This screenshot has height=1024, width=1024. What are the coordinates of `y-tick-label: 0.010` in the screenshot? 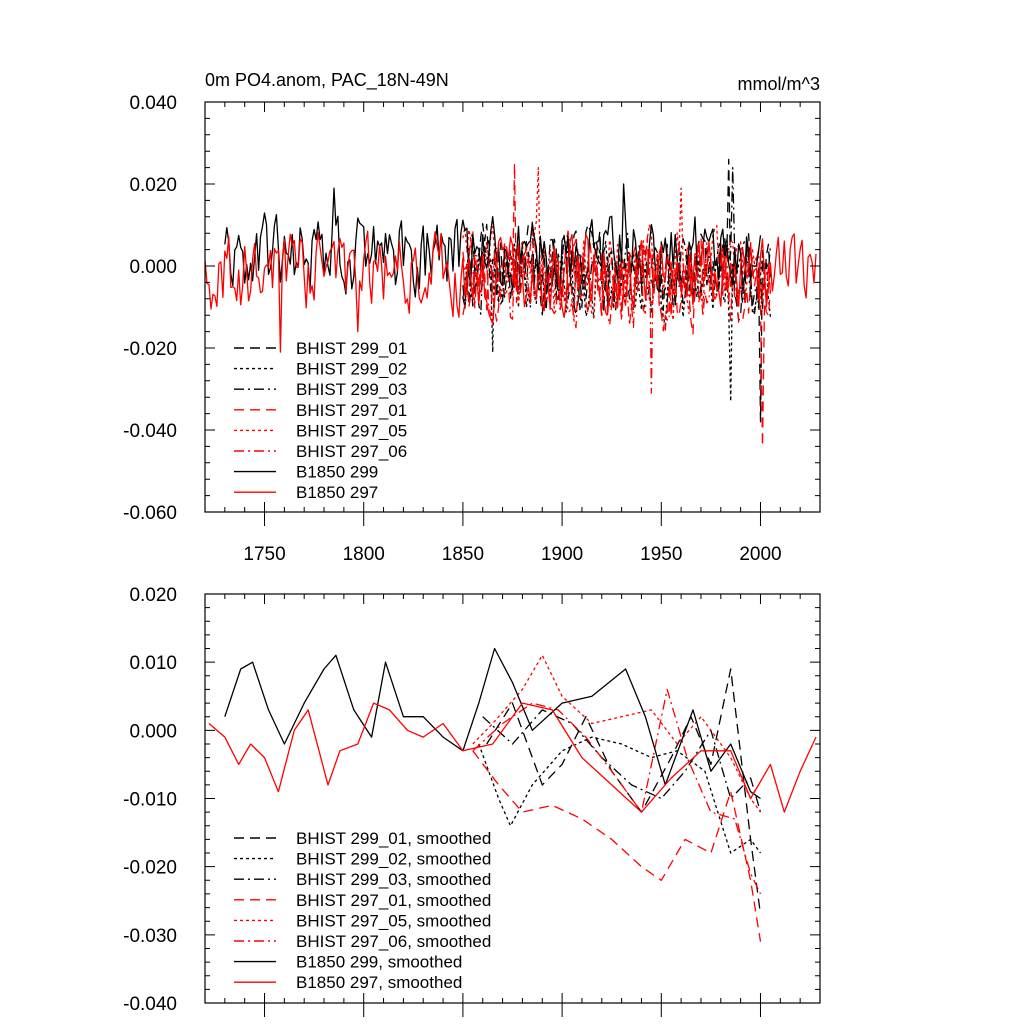 It's located at (153, 663).